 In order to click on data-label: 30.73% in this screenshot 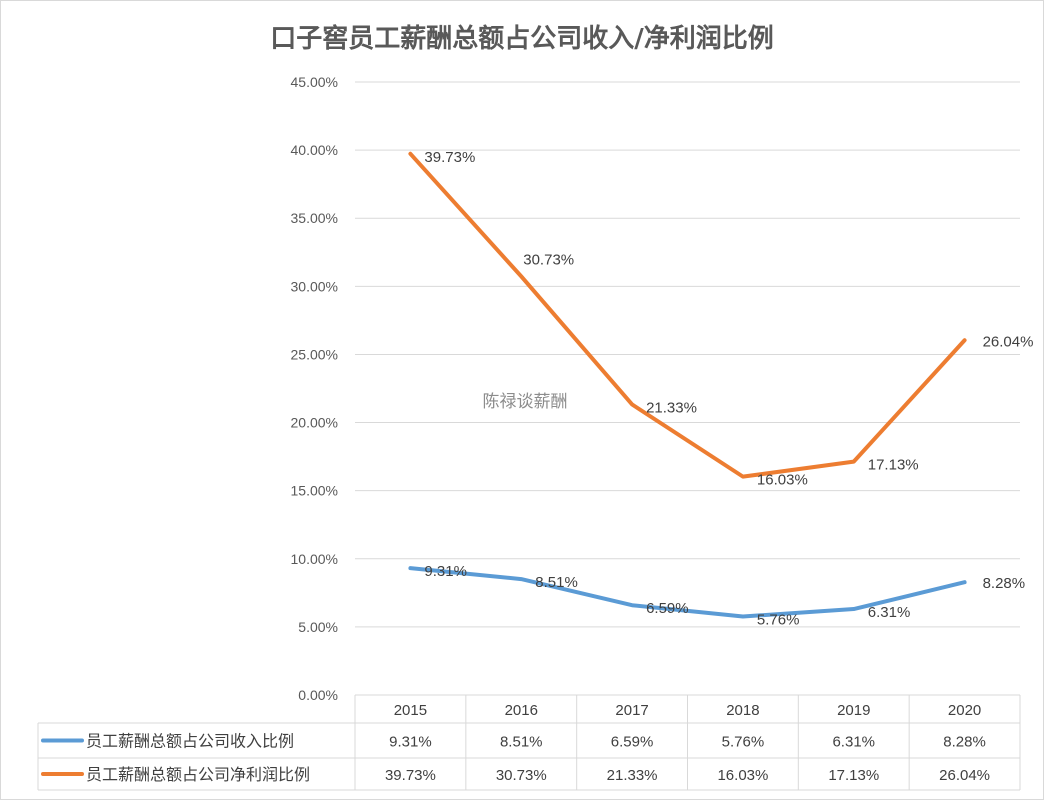, I will do `click(548, 259)`.